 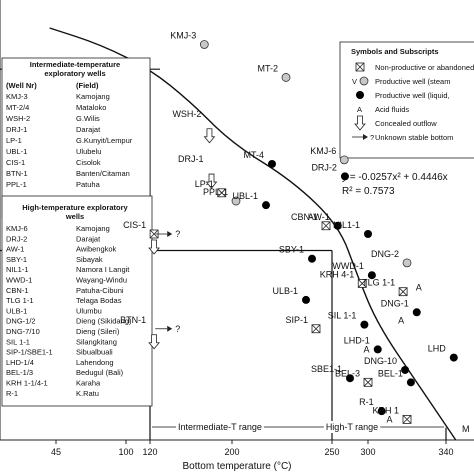 I want to click on table-cell-well: KRH 1-1/4-1, so click(x=27, y=383).